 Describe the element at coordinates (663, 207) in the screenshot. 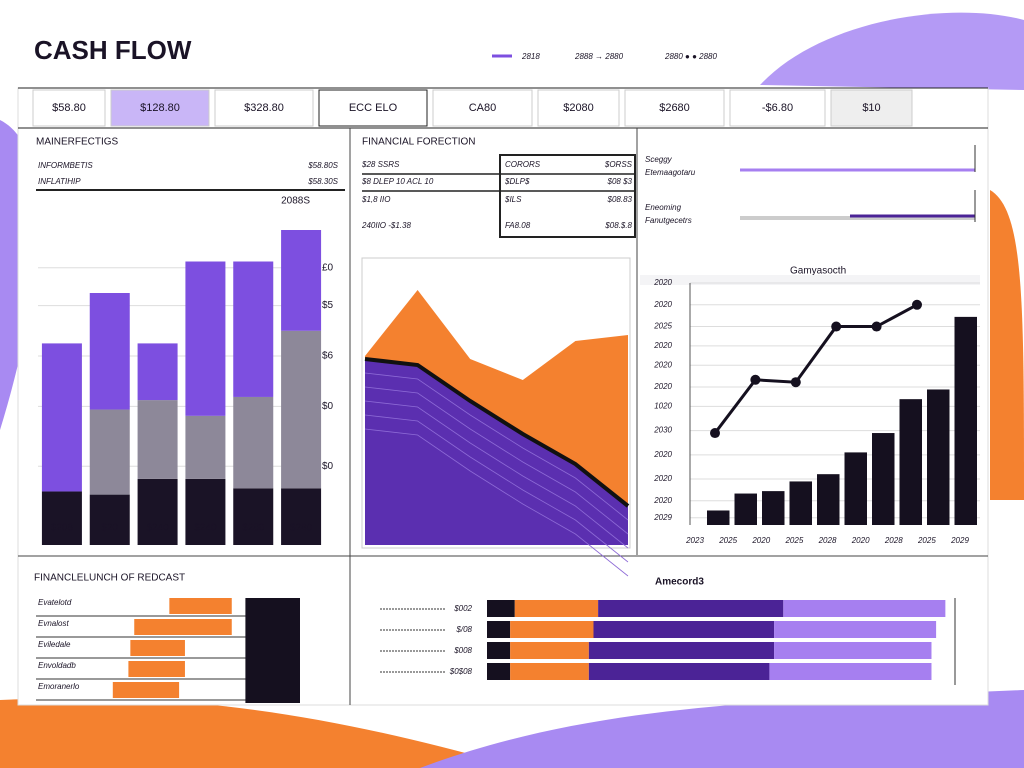

I see `item-label: Eneoming` at that location.